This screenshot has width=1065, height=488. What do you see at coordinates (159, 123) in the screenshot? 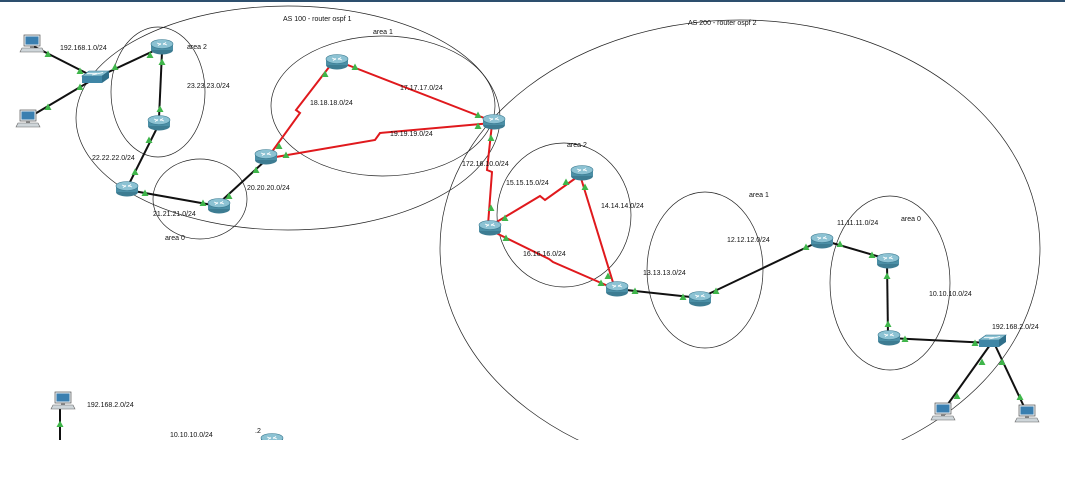
I see `router-as100-area2-bottom` at bounding box center [159, 123].